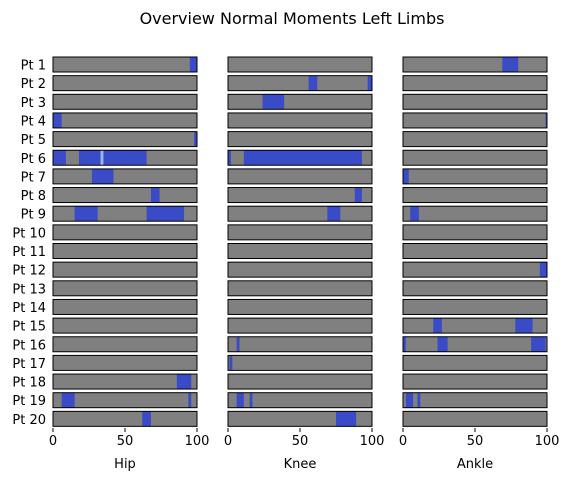 The image size is (570, 480). What do you see at coordinates (33, 66) in the screenshot?
I see `row-label: Pt 1` at bounding box center [33, 66].